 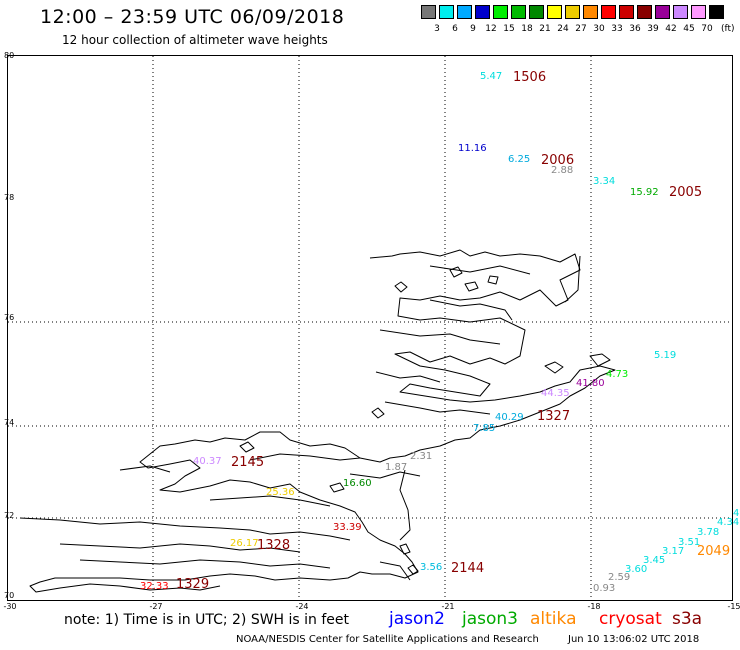 I want to click on swh-reading: 32.33, so click(x=154, y=586).